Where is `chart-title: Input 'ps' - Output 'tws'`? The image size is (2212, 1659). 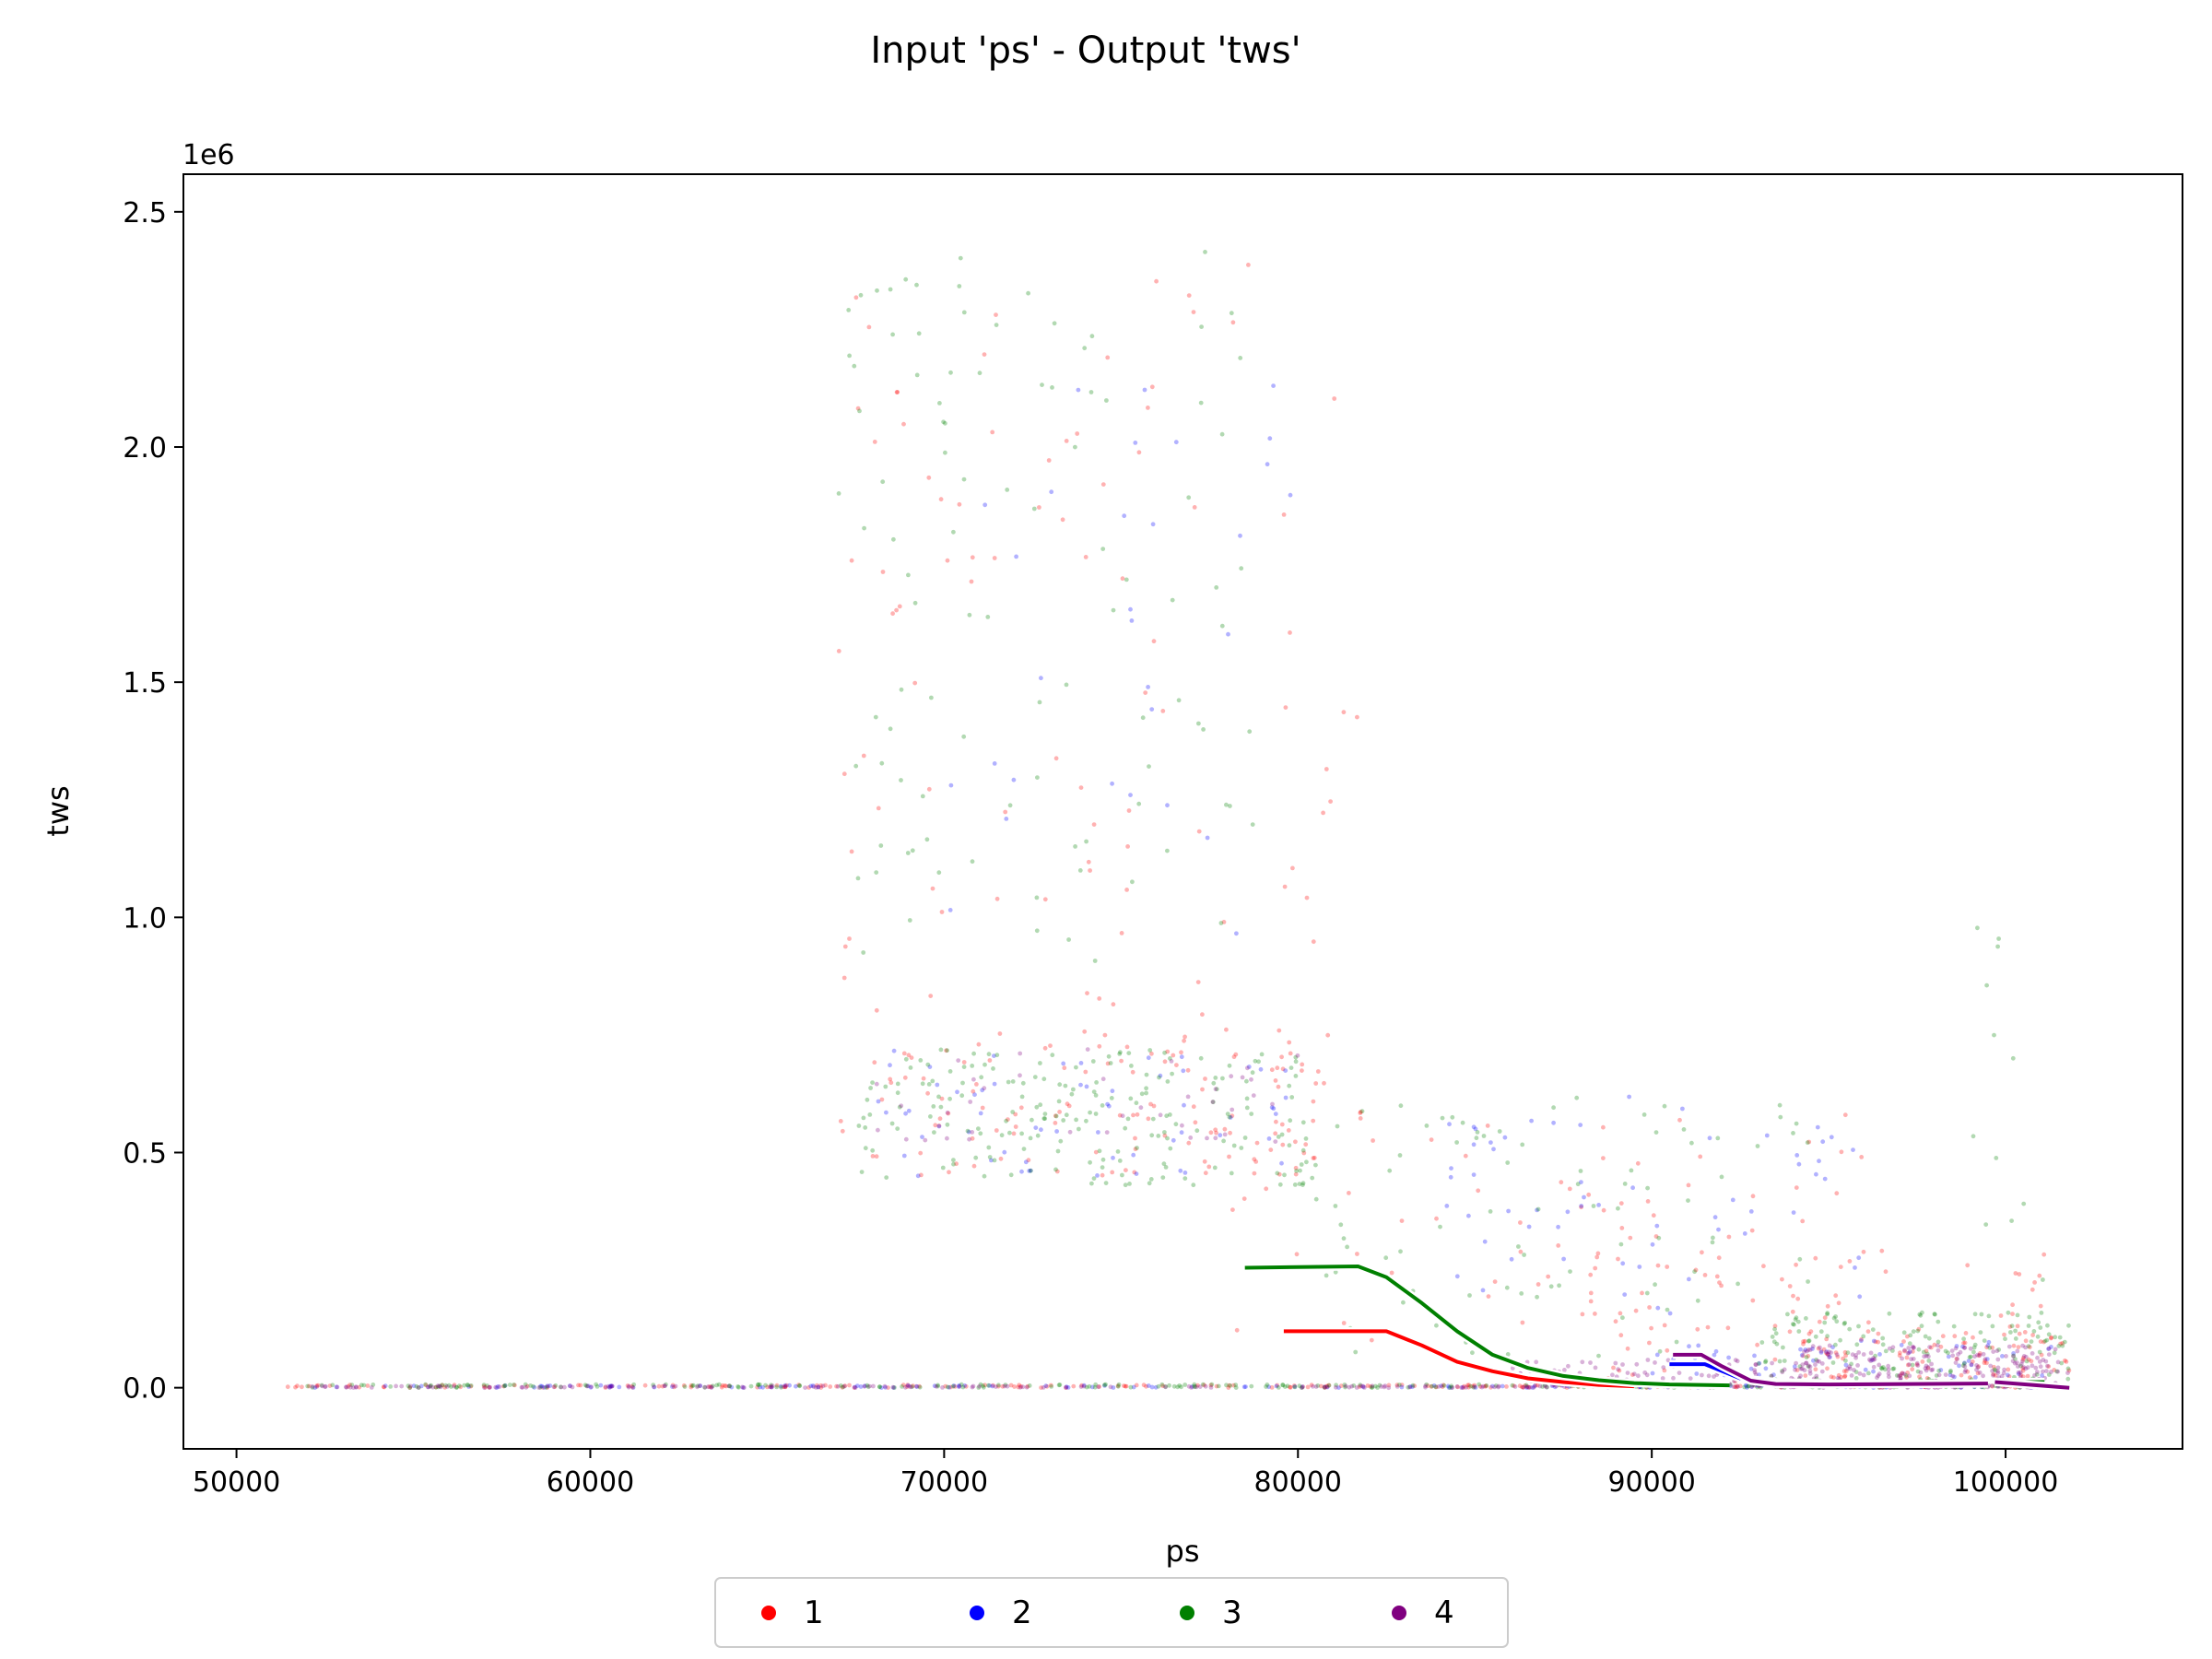 chart-title: Input 'ps' - Output 'tws' is located at coordinates (1085, 50).